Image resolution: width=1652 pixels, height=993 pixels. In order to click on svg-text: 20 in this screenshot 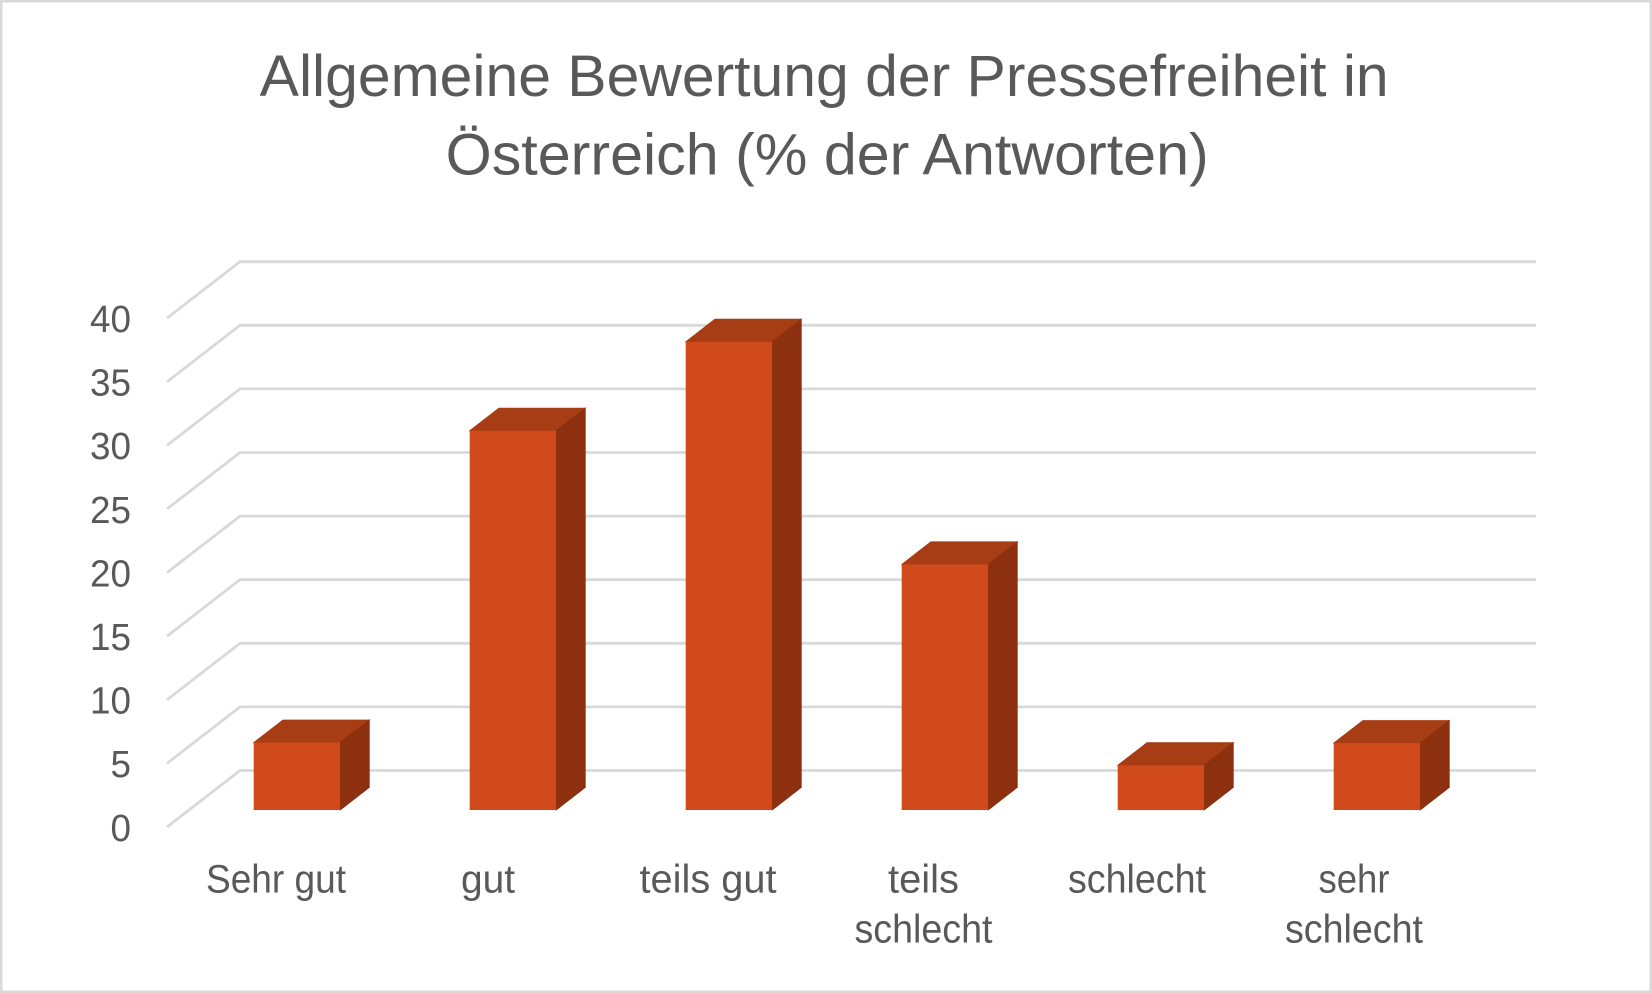, I will do `click(110, 574)`.